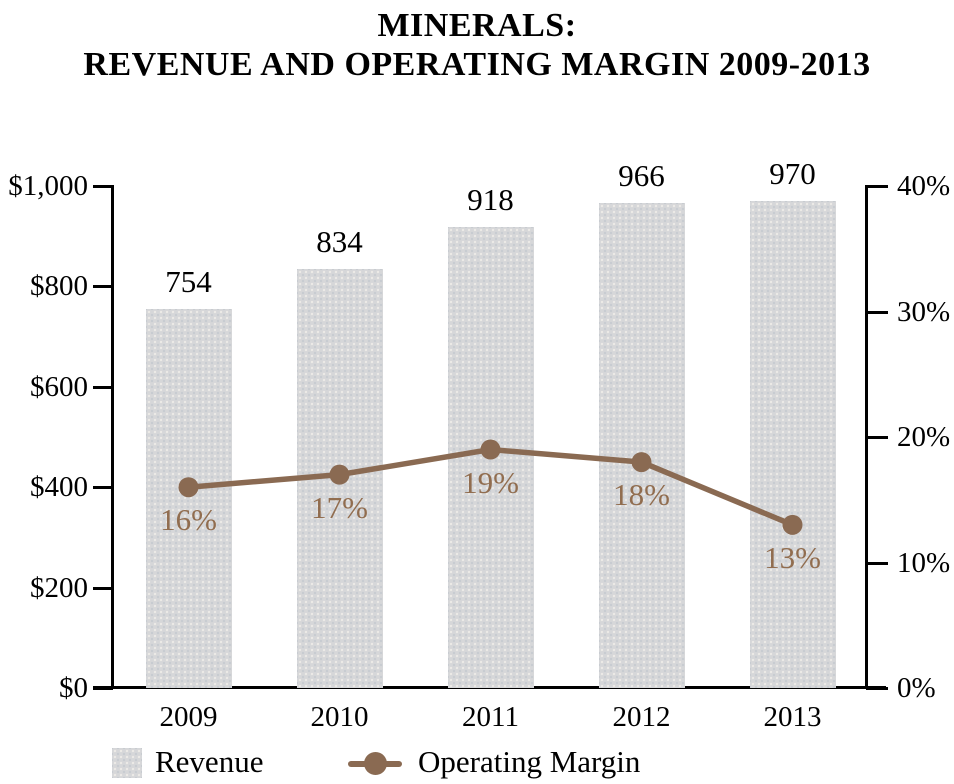 Image resolution: width=954 pixels, height=784 pixels. Describe the element at coordinates (59, 286) in the screenshot. I see `left-axis-tick-label: $800` at that location.